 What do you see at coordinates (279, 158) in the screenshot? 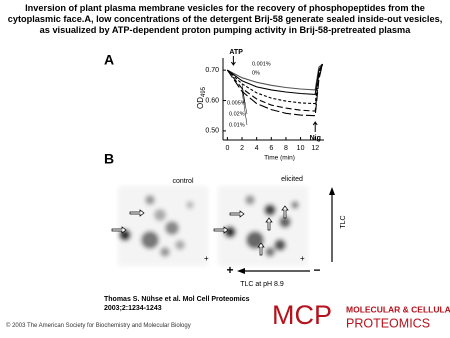
I see `x-axis-label: Time (min)` at bounding box center [279, 158].